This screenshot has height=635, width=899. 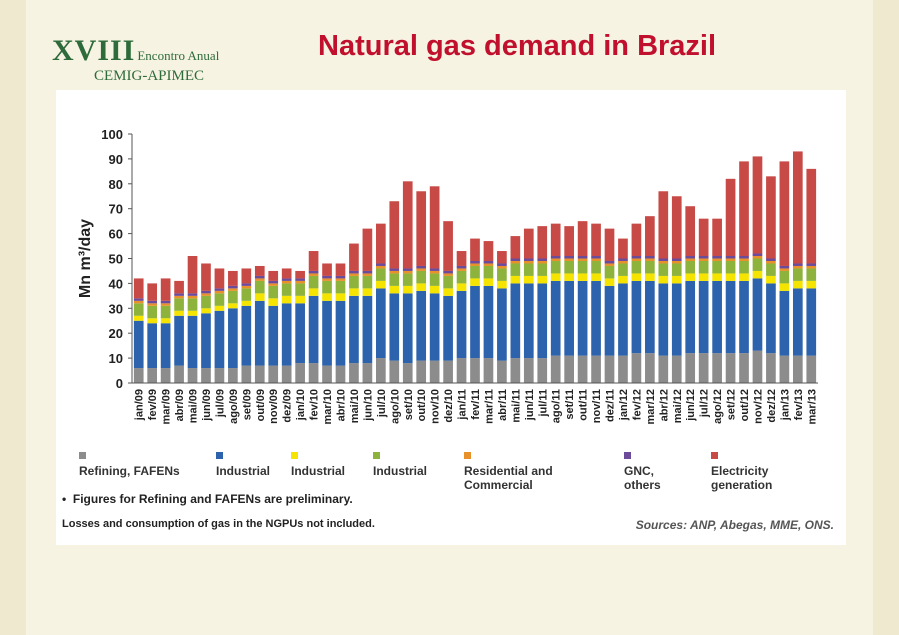 I want to click on legend-label: Electricity generation, so click(x=742, y=478).